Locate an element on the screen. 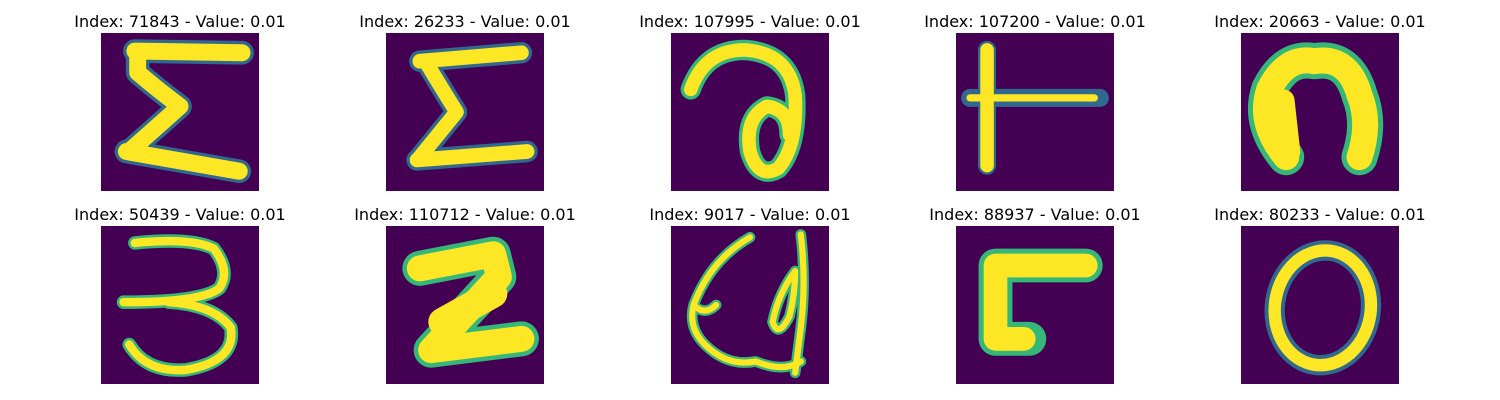 The height and width of the screenshot is (400, 1500). panel: Index: 26233 - Value: 0.01 is located at coordinates (465, 102).